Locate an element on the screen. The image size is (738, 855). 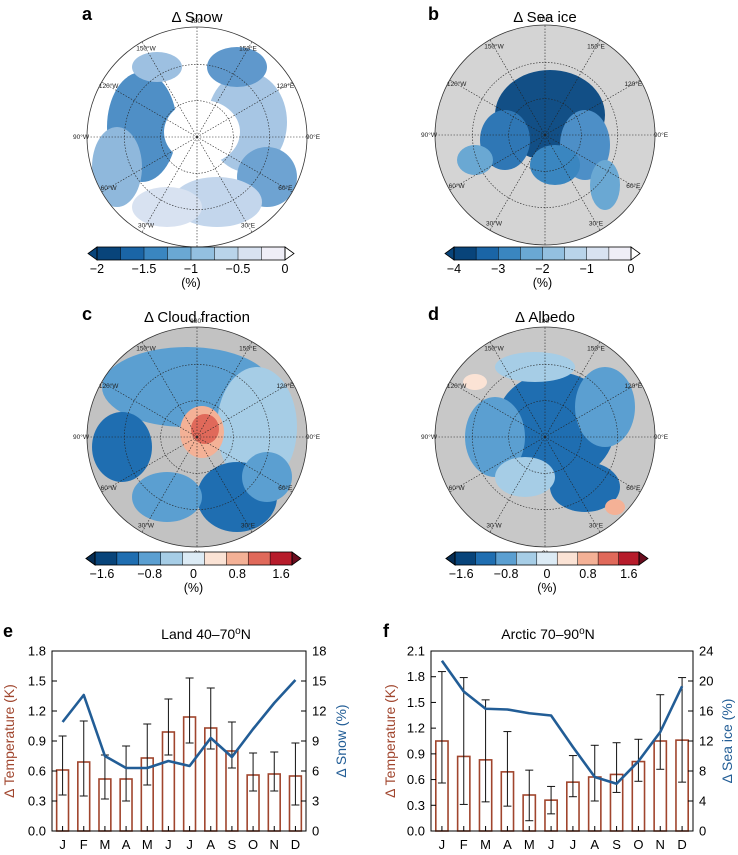
chart-title-e: Land 40–70oN is located at coordinates (206, 634).